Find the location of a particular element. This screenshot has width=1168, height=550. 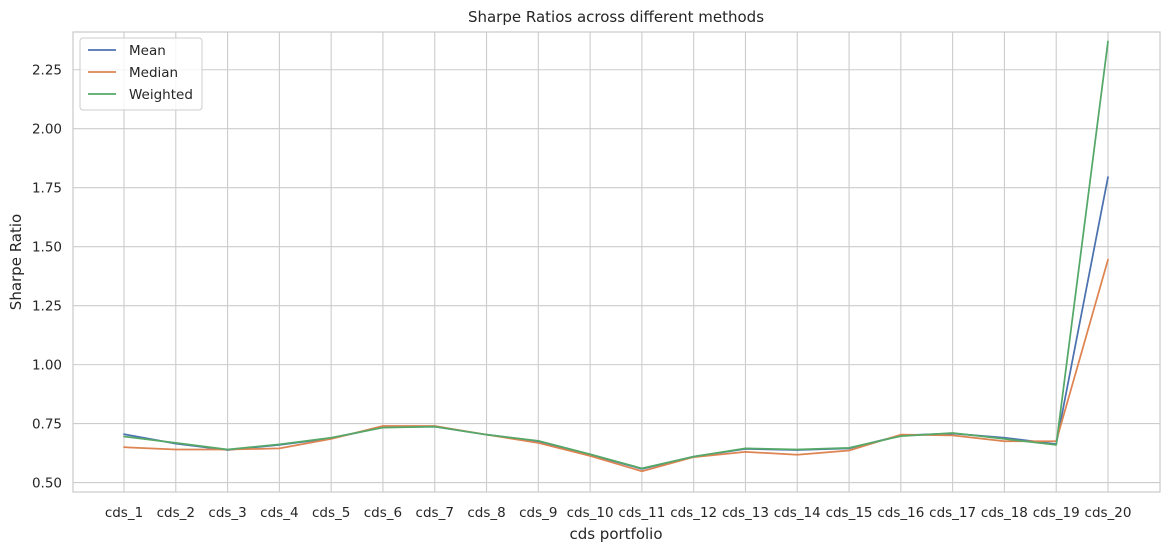

x-tick-label: cds_3 is located at coordinates (227, 513).